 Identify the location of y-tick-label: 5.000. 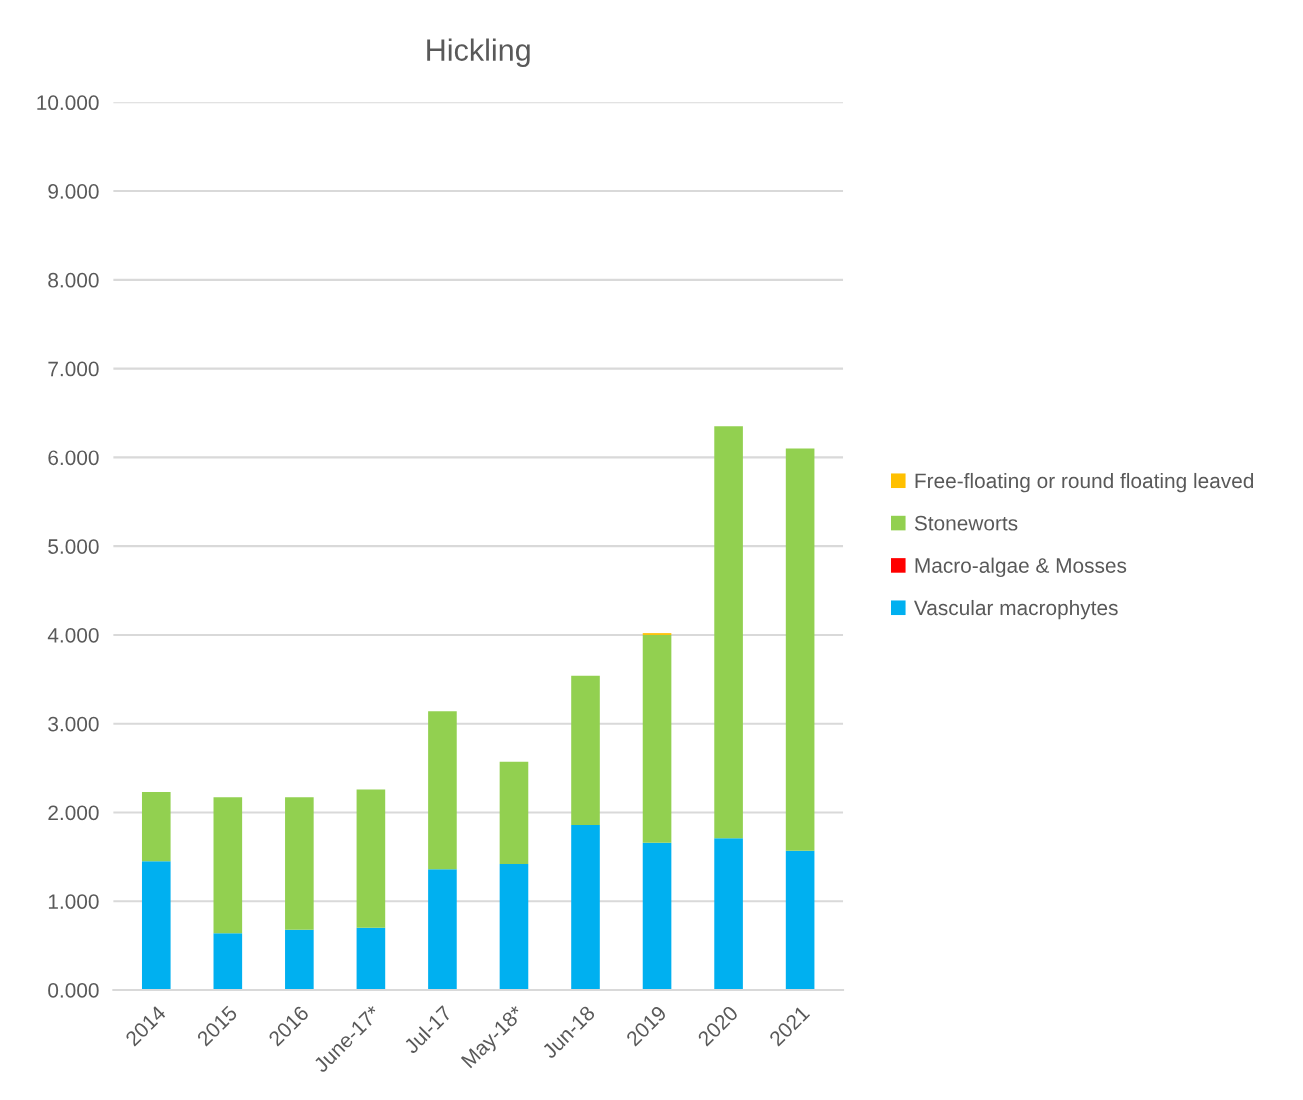
(73, 546).